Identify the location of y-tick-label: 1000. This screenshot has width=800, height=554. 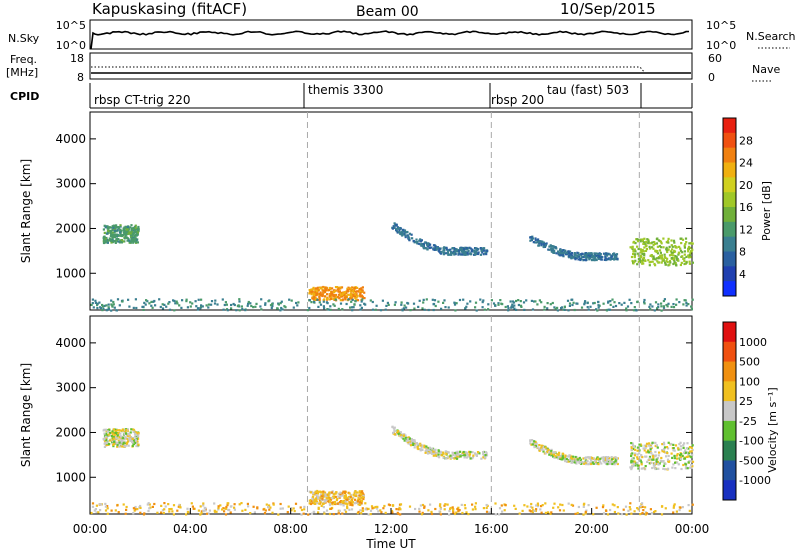
(70, 273).